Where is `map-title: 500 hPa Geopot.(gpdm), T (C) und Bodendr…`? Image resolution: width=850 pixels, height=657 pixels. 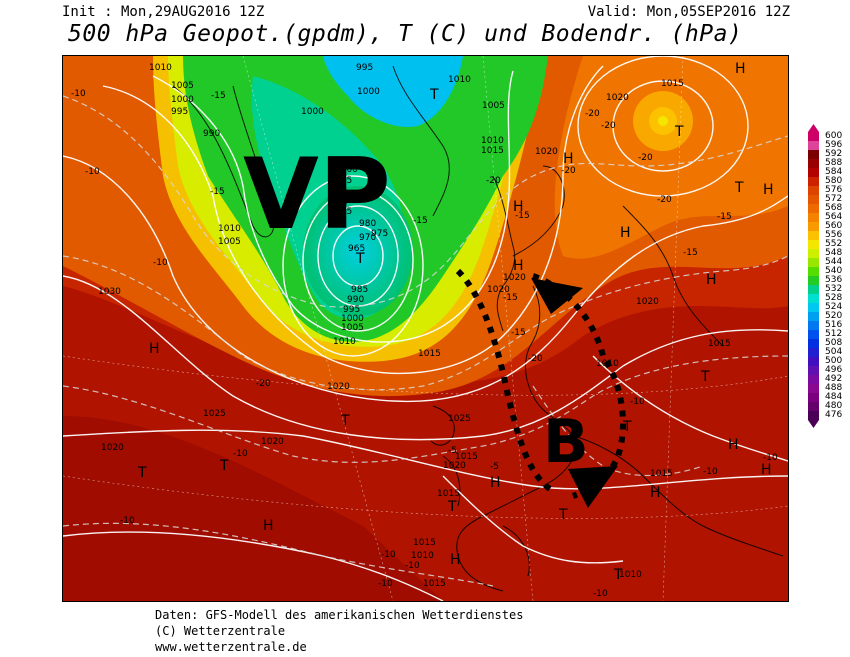
map-title: 500 hPa Geopot.(gpdm), T (C) und Bodendr… is located at coordinates (405, 34).